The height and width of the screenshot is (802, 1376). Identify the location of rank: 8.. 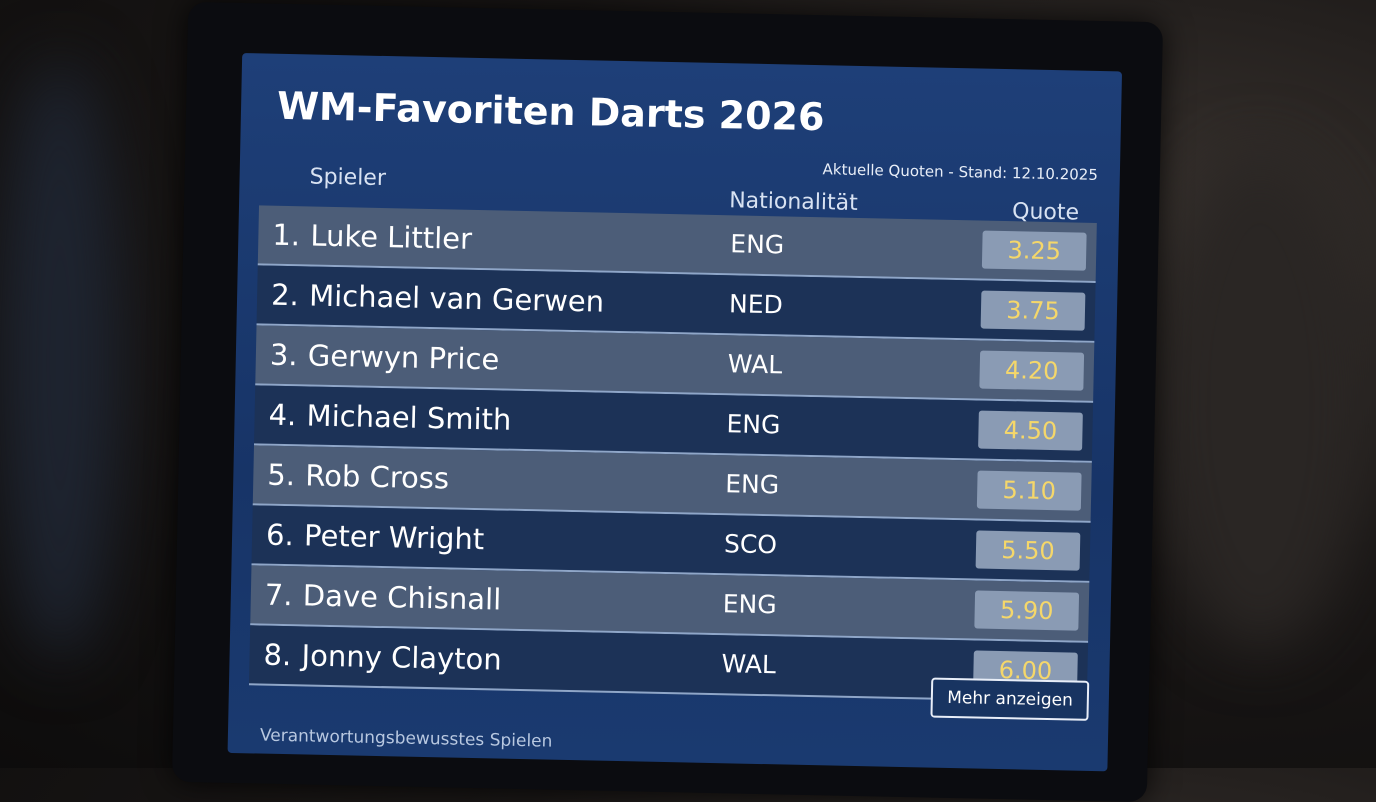
(277, 655).